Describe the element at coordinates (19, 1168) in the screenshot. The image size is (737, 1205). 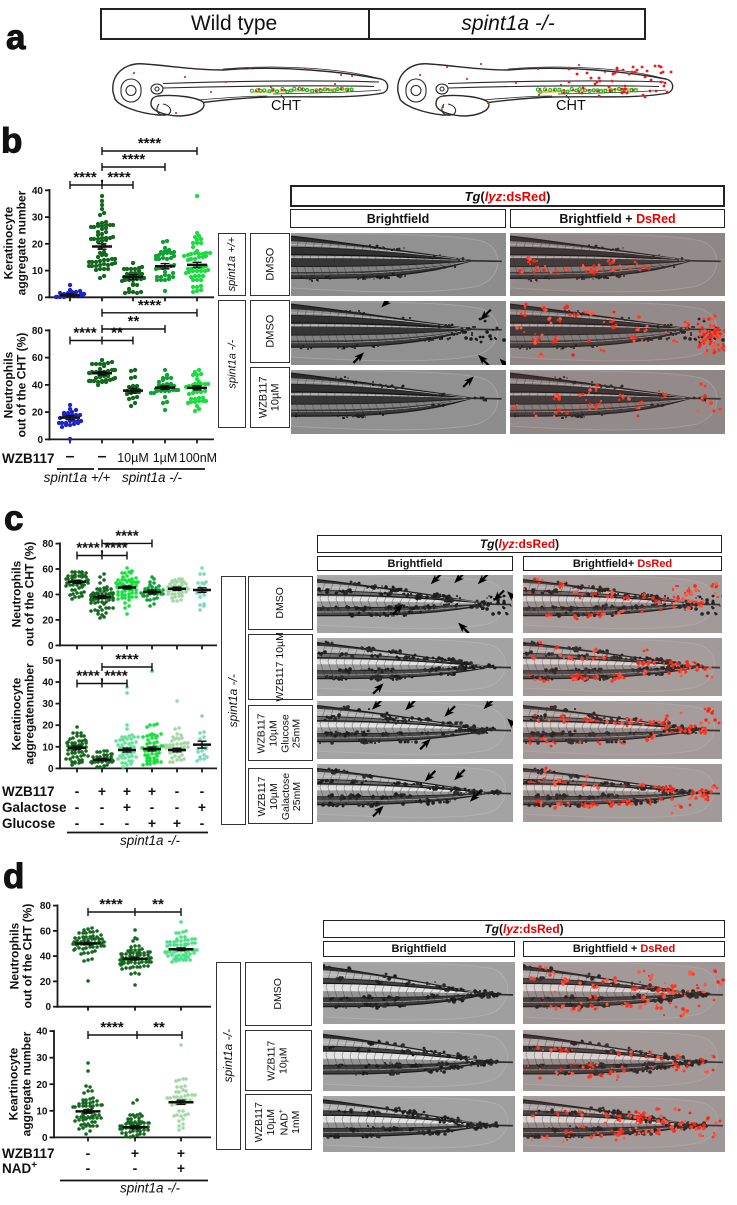
I see `svg-text: NAD+` at that location.